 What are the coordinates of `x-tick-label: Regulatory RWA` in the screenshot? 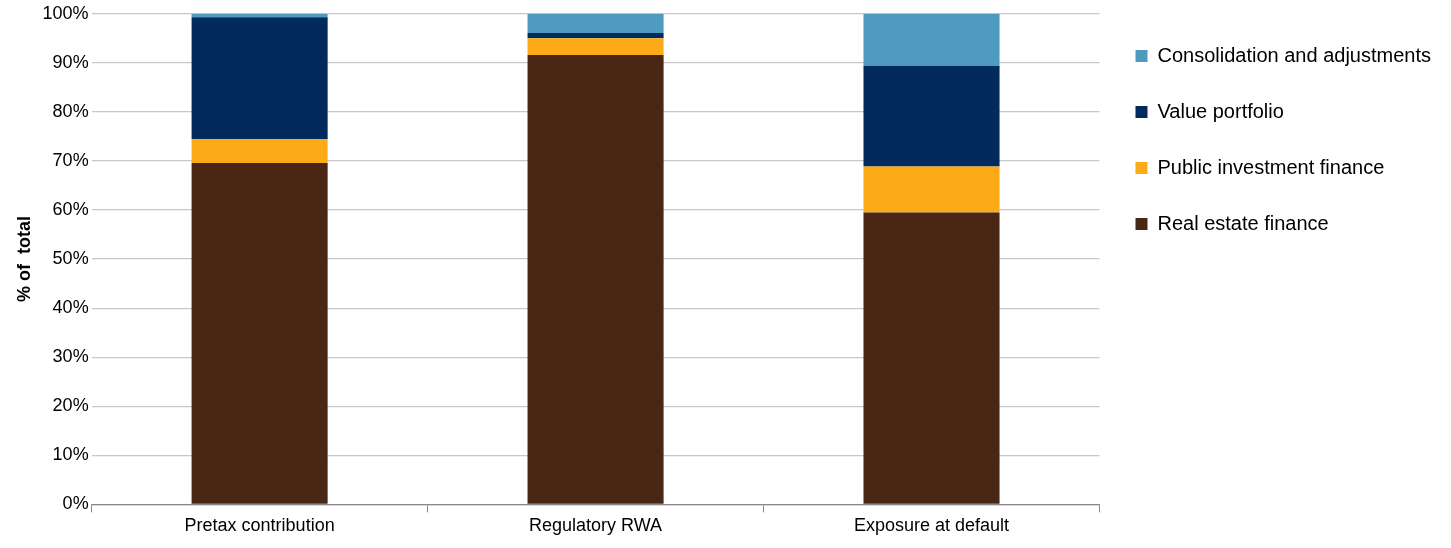 It's located at (596, 525).